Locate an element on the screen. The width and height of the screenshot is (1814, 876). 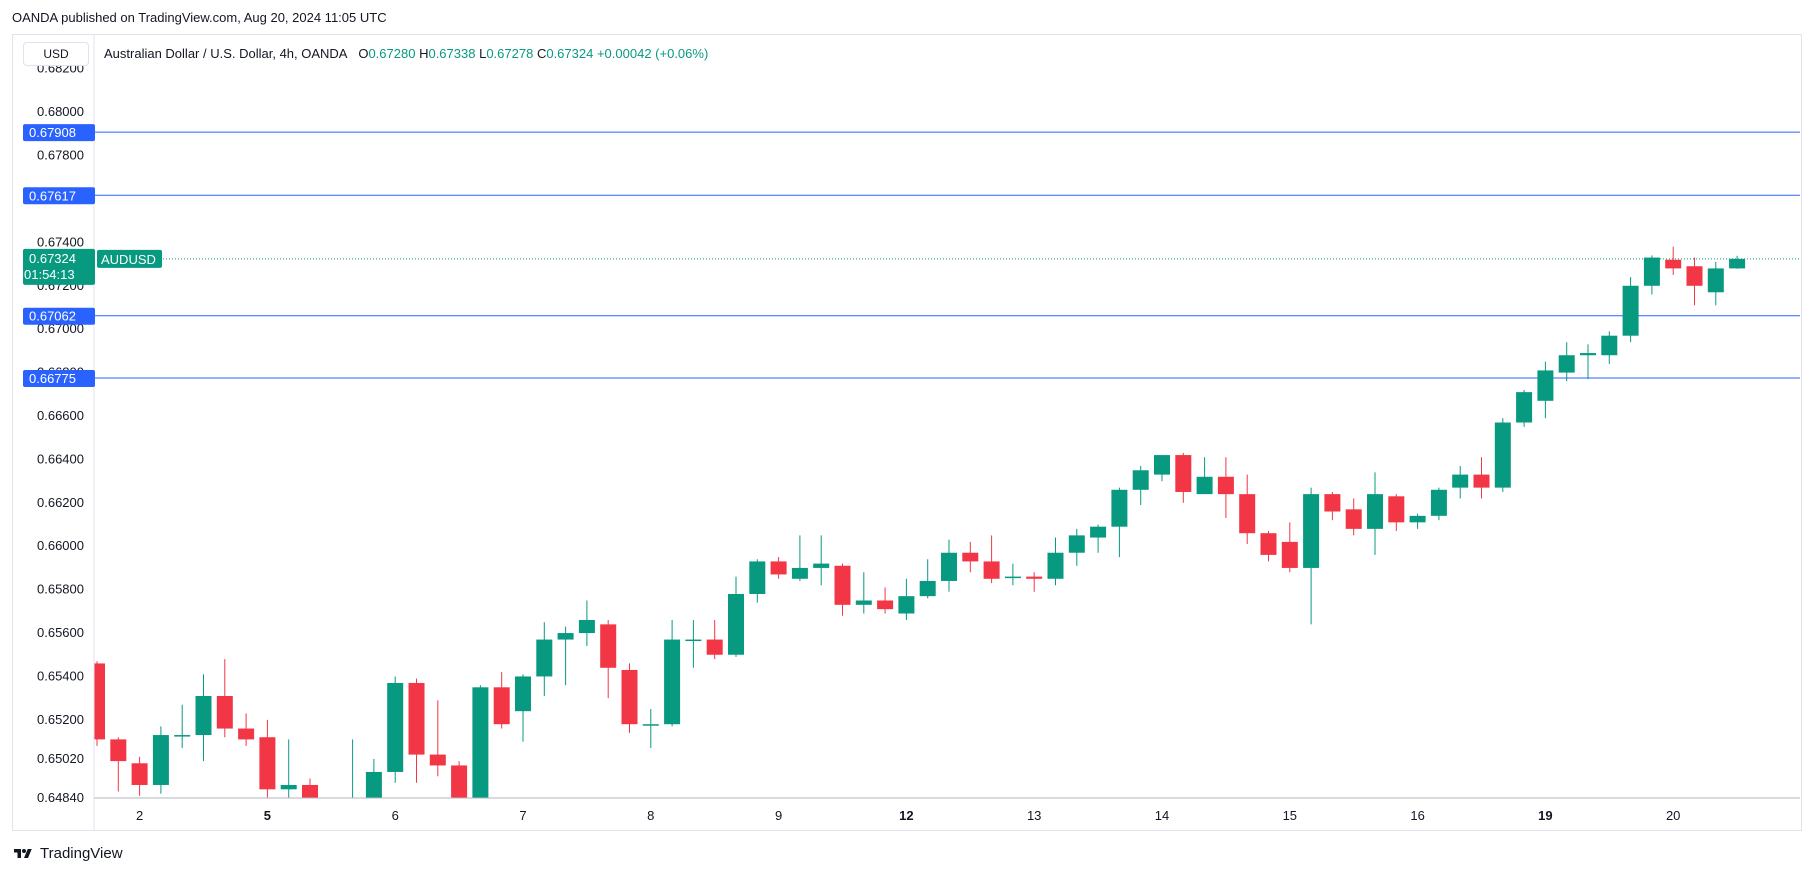
x-tick-label: 20 is located at coordinates (1673, 815).